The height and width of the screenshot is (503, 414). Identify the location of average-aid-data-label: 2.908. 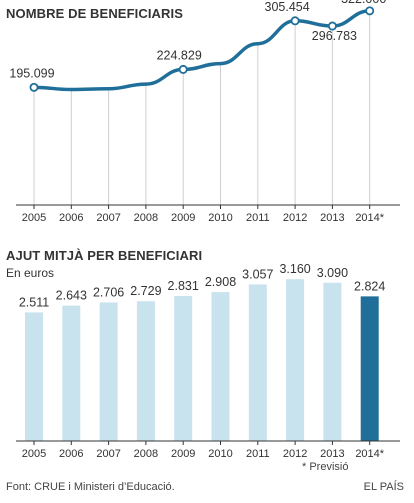
(220, 282).